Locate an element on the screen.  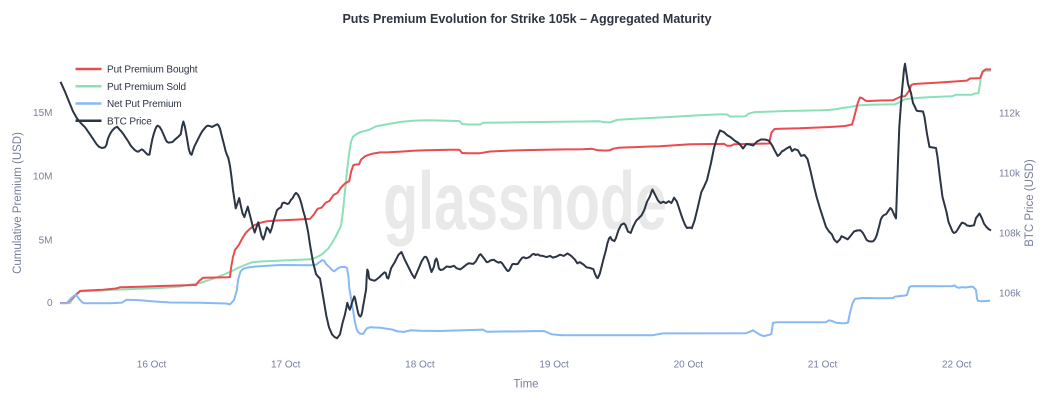
svg-text: 5M is located at coordinates (46, 241).